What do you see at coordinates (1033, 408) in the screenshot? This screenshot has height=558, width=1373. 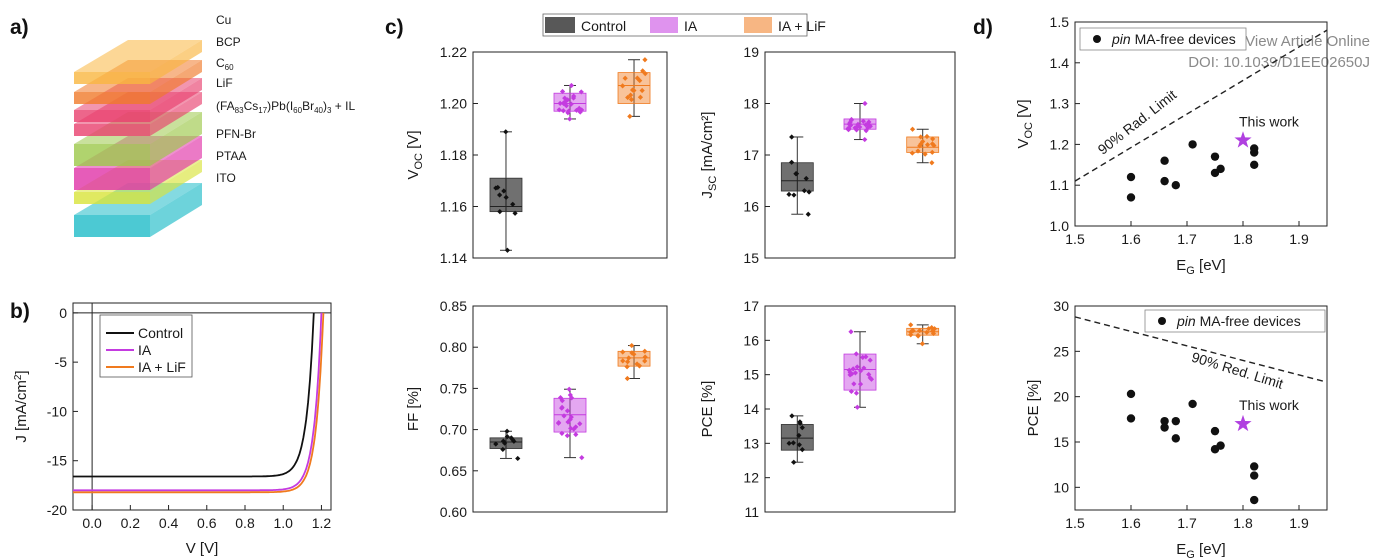 I see `y-axis-label: PCE [%]` at bounding box center [1033, 408].